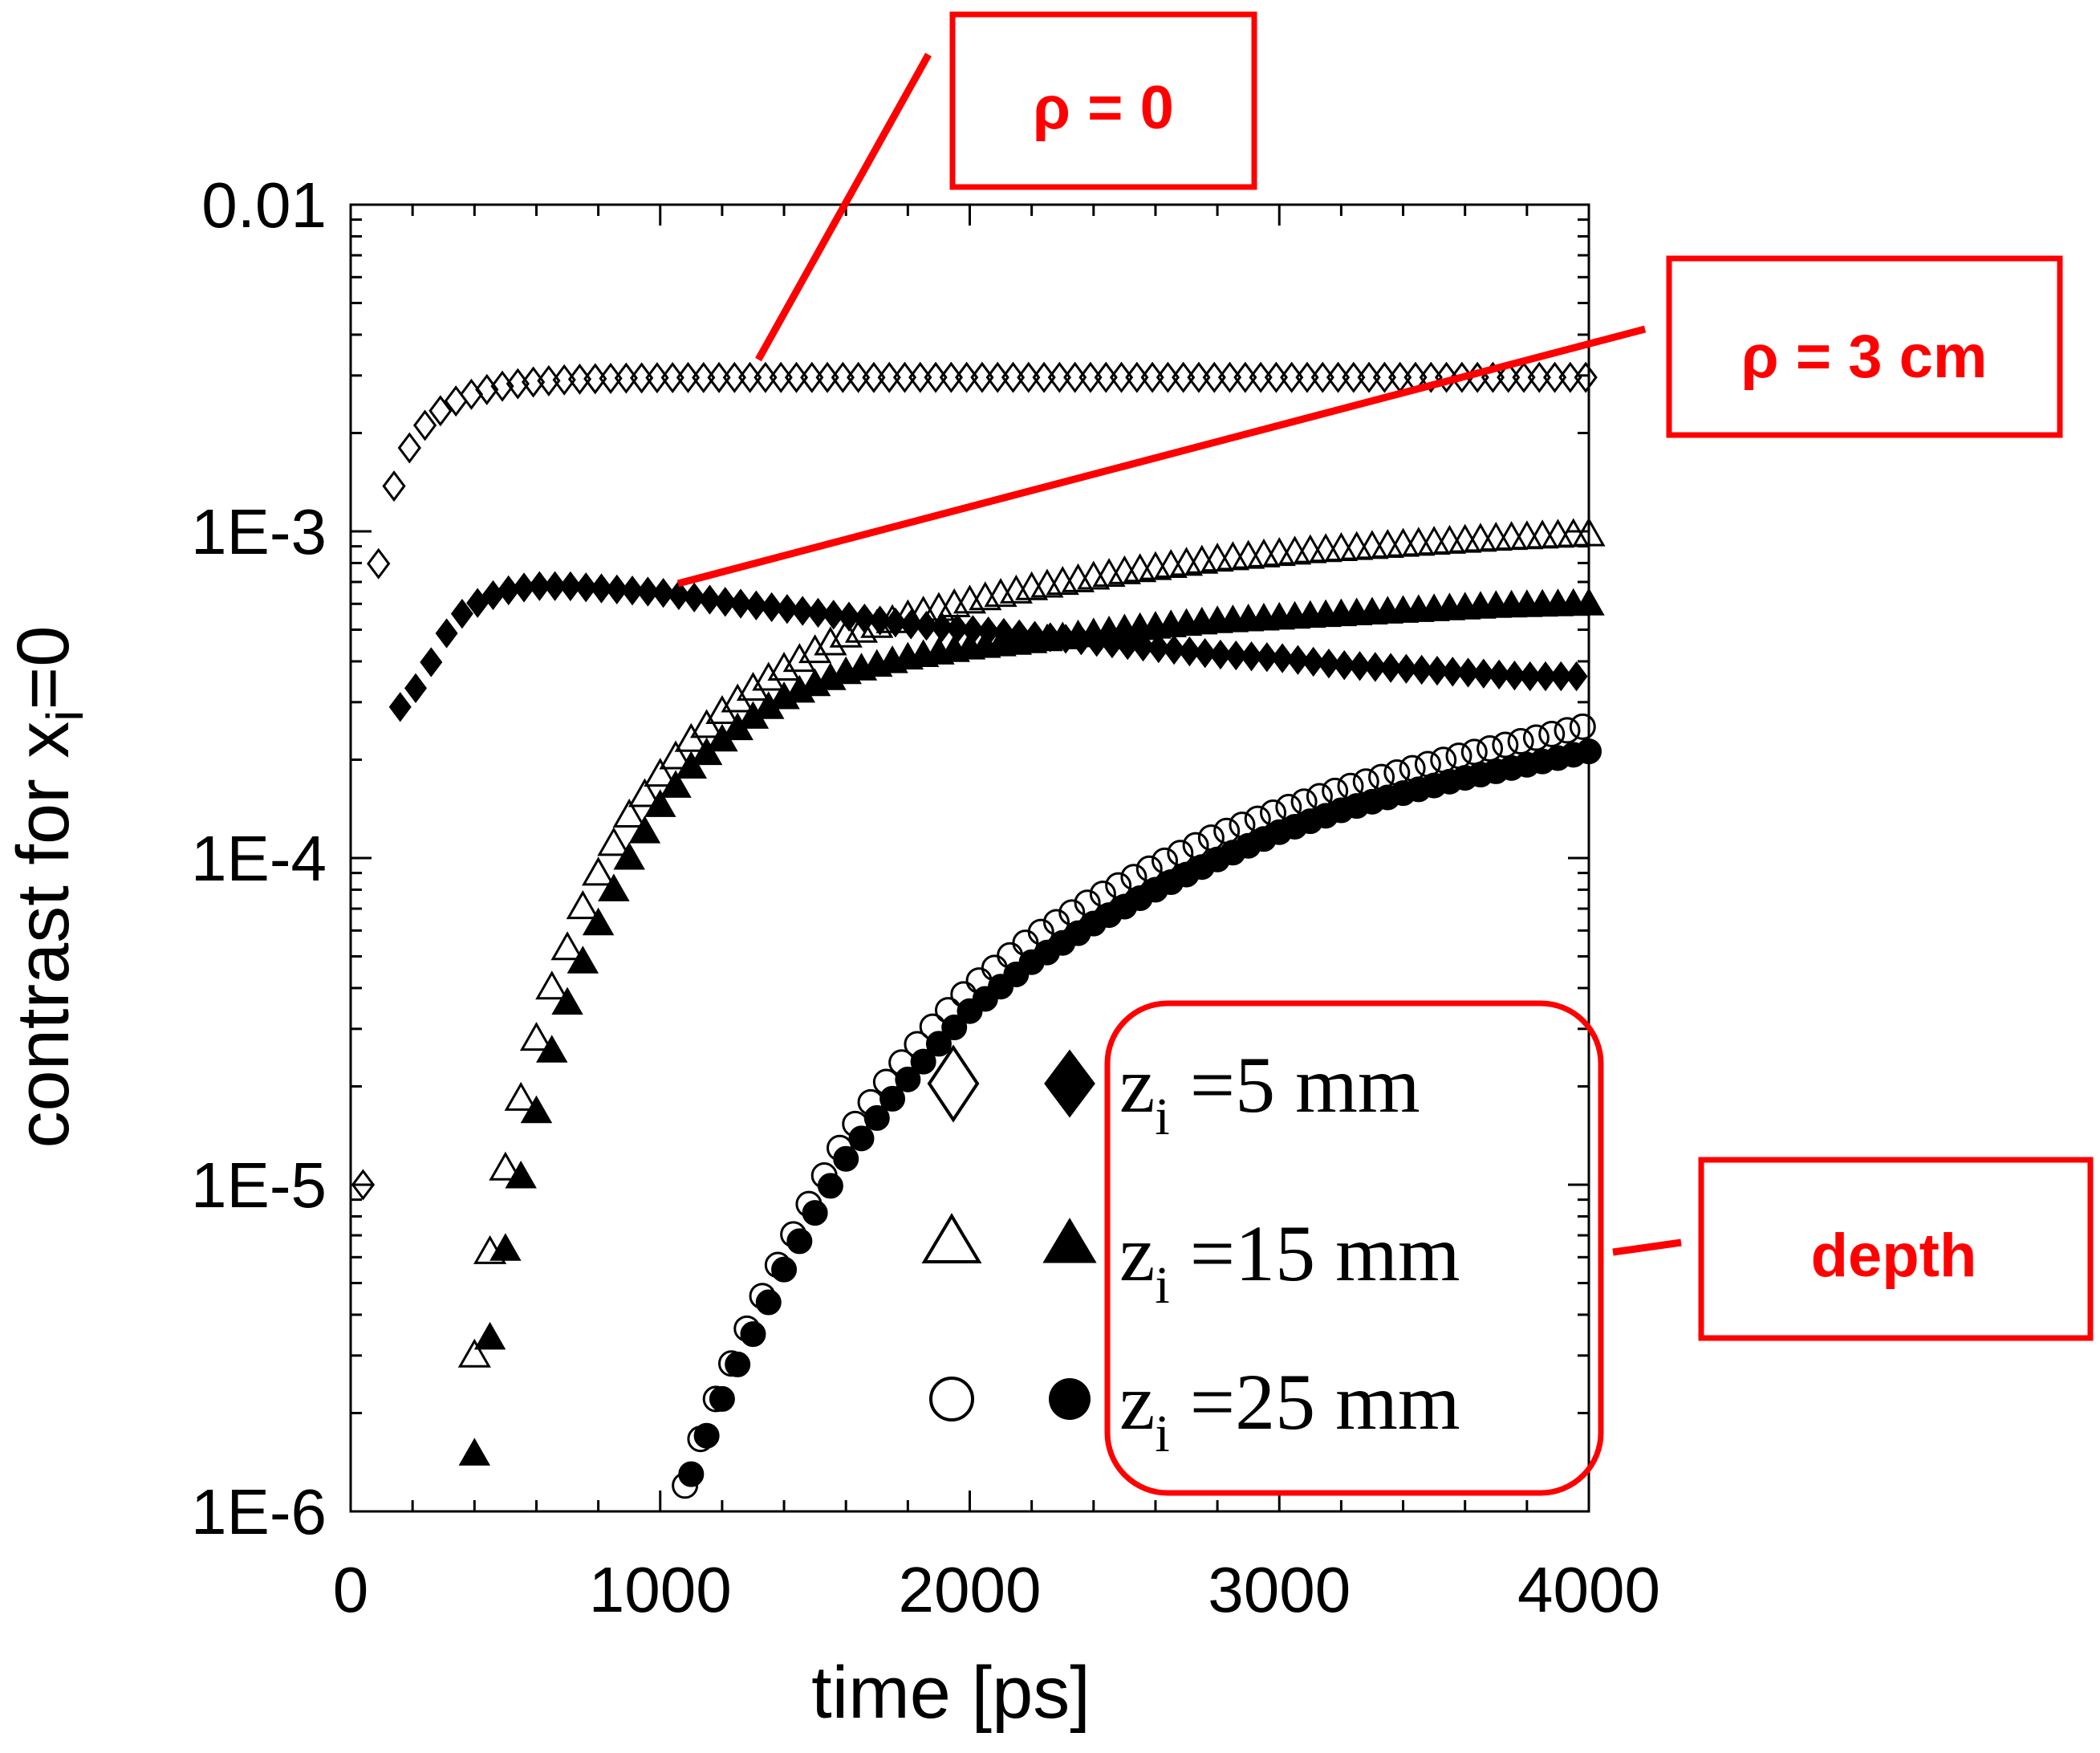 The image size is (2100, 1753). I want to click on annotation-rho0-box, so click(1103, 100).